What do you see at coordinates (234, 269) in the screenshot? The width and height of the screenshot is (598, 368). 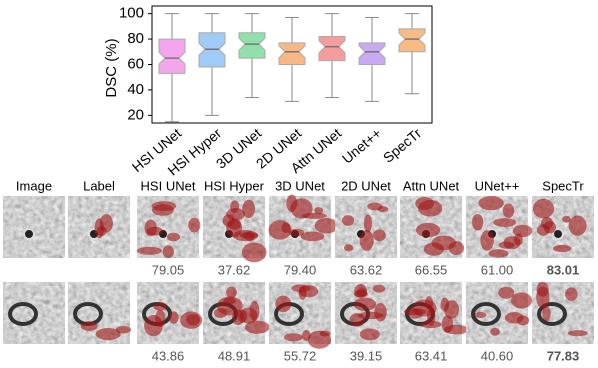 I see `score: 37.62` at bounding box center [234, 269].